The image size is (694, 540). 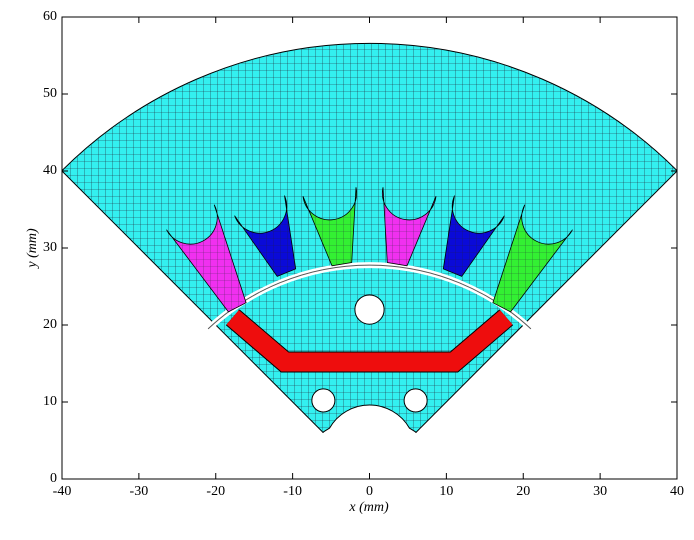 I want to click on y-tick-label: 60, so click(x=50, y=16).